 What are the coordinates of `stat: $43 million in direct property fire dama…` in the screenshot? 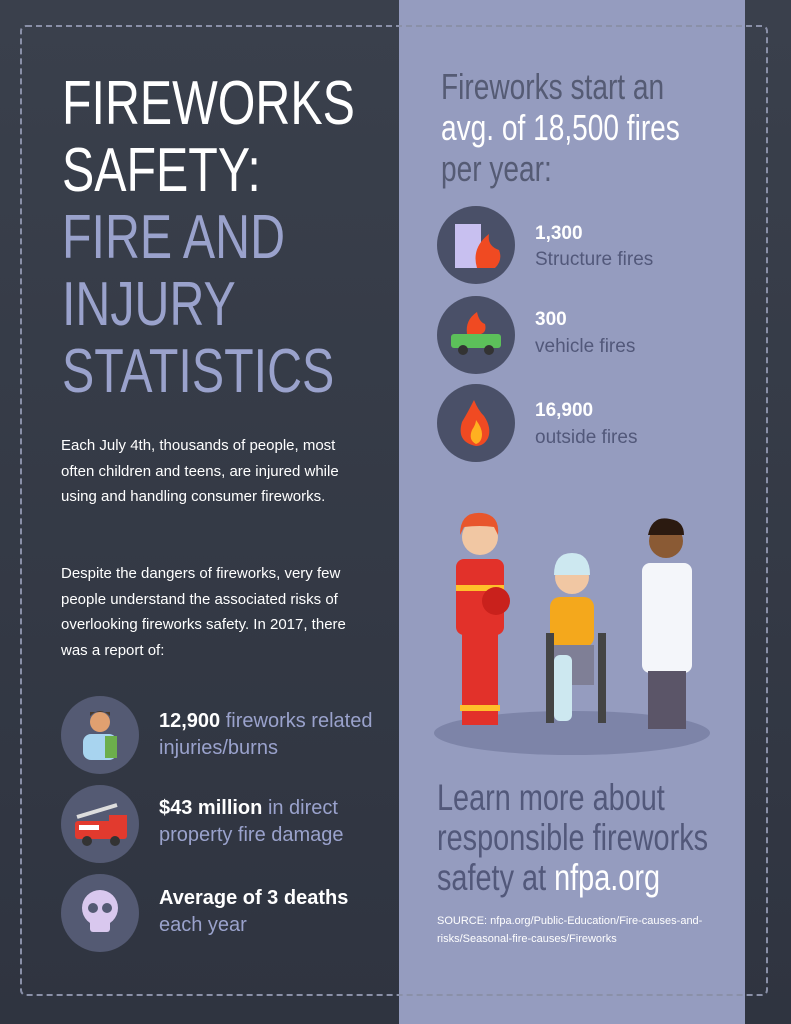 It's located at (274, 822).